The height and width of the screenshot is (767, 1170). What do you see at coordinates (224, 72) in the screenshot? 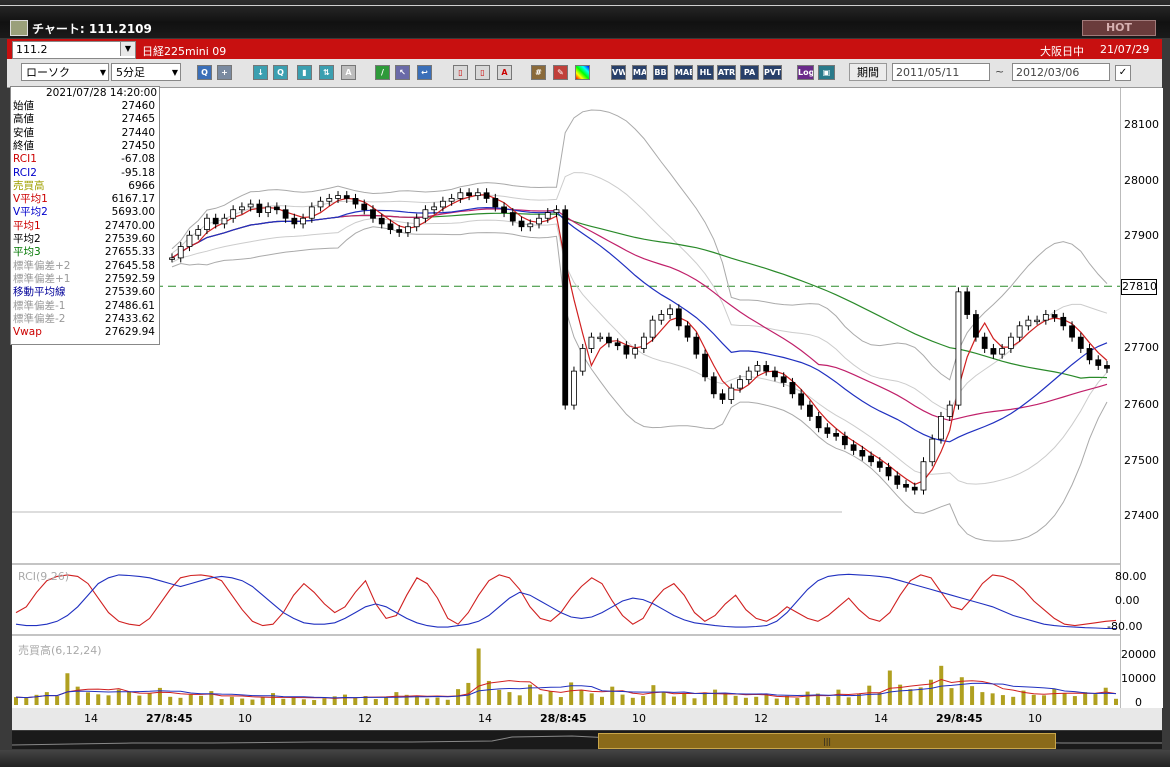
I see `crosshair-icon: +` at bounding box center [224, 72].